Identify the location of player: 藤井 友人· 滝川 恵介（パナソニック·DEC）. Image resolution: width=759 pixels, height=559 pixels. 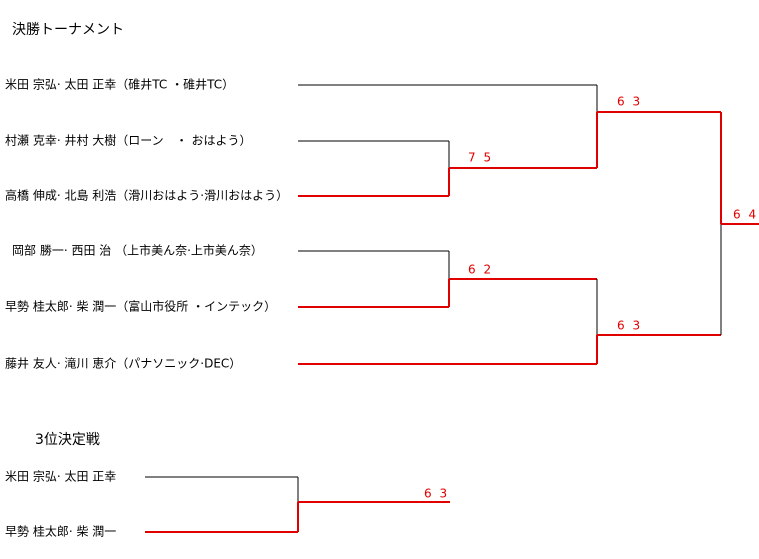
(123, 364).